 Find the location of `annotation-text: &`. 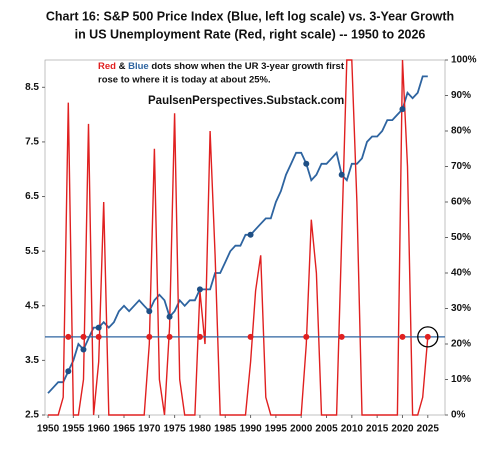

annotation-text: & is located at coordinates (122, 66).